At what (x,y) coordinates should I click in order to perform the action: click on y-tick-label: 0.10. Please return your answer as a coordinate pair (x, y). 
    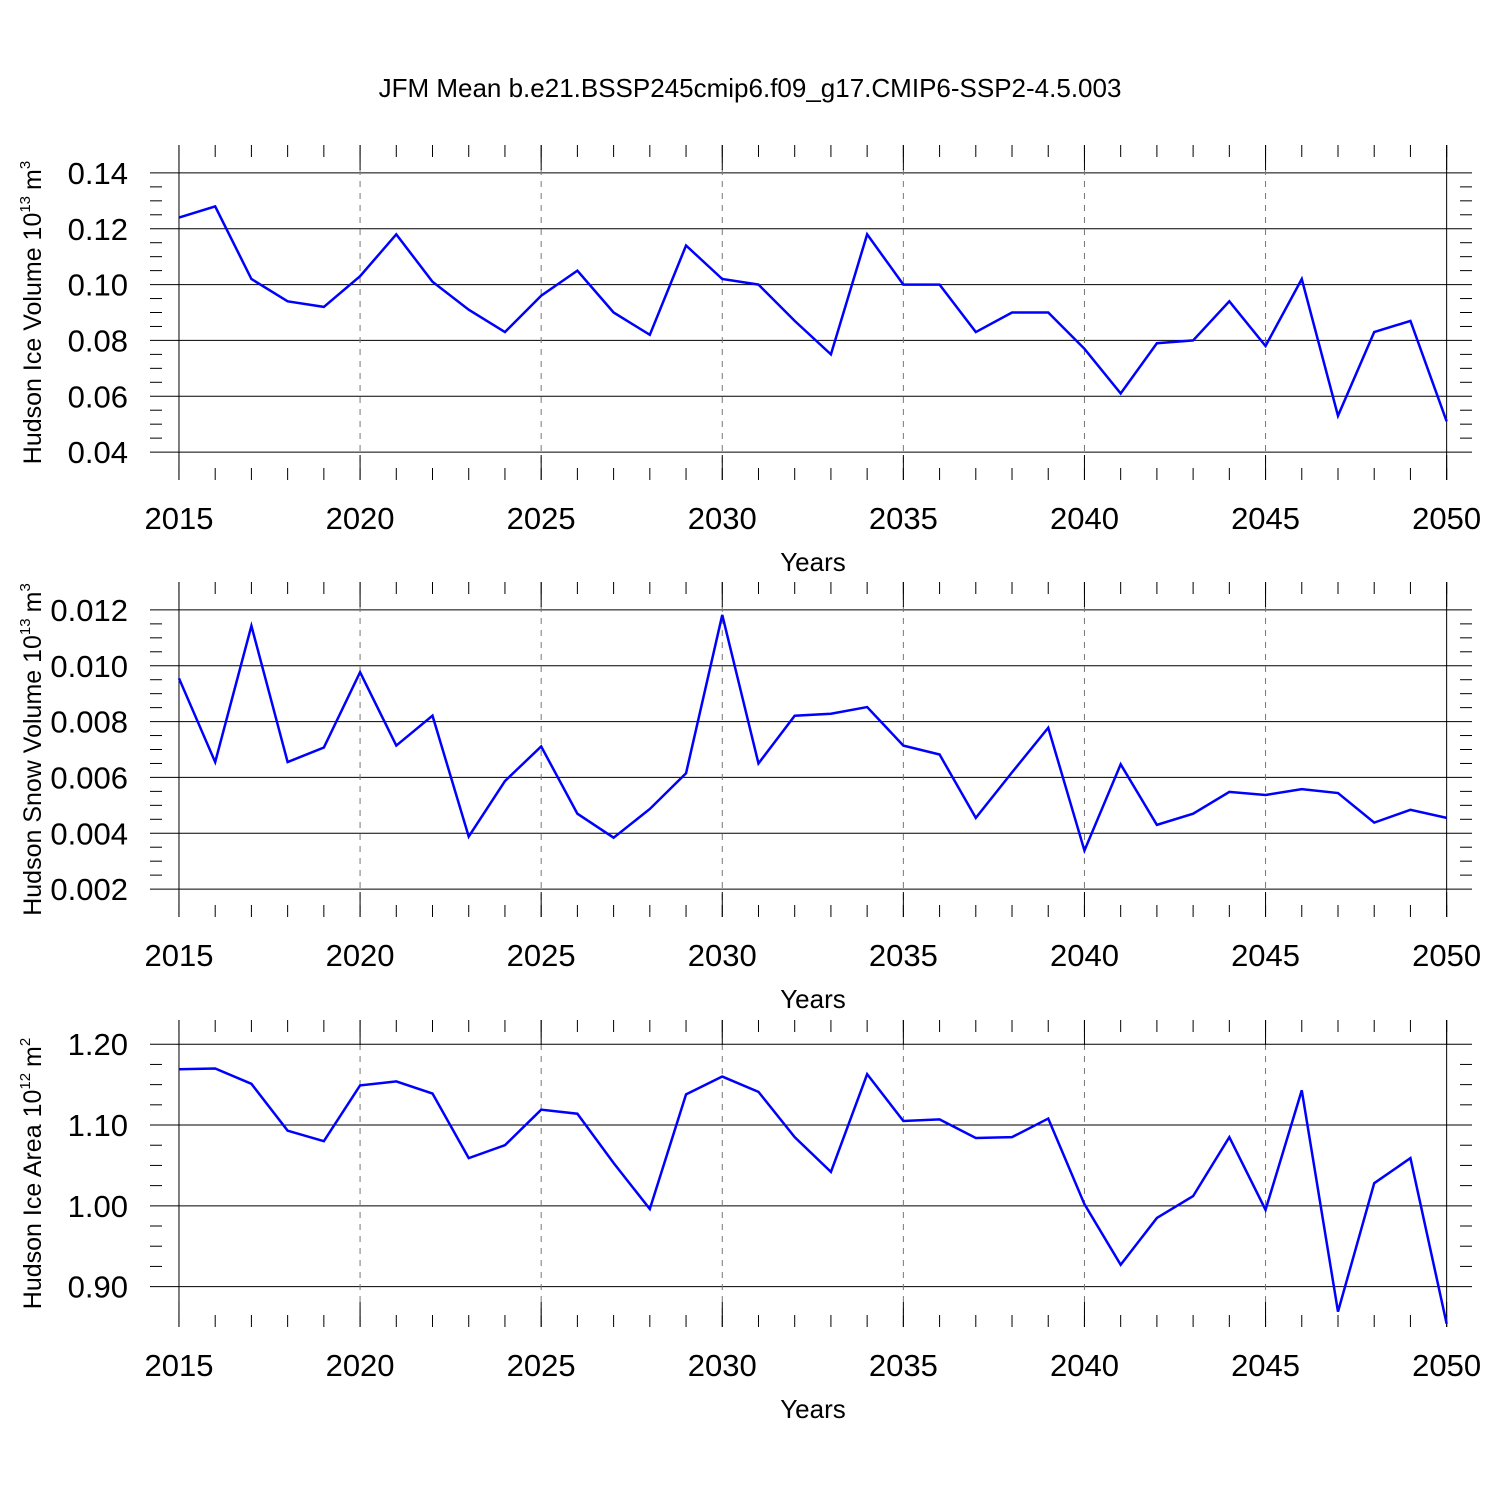
    Looking at the image, I should click on (98, 285).